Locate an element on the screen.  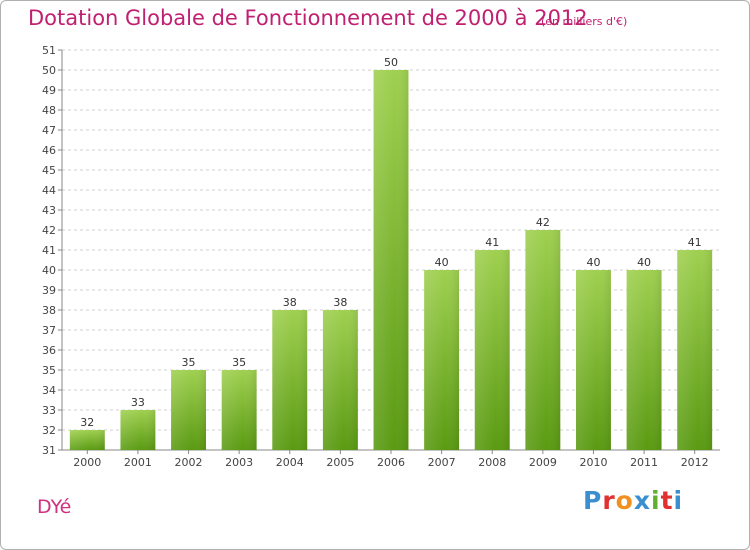
bar-shine-2010 is located at coordinates (593, 360).